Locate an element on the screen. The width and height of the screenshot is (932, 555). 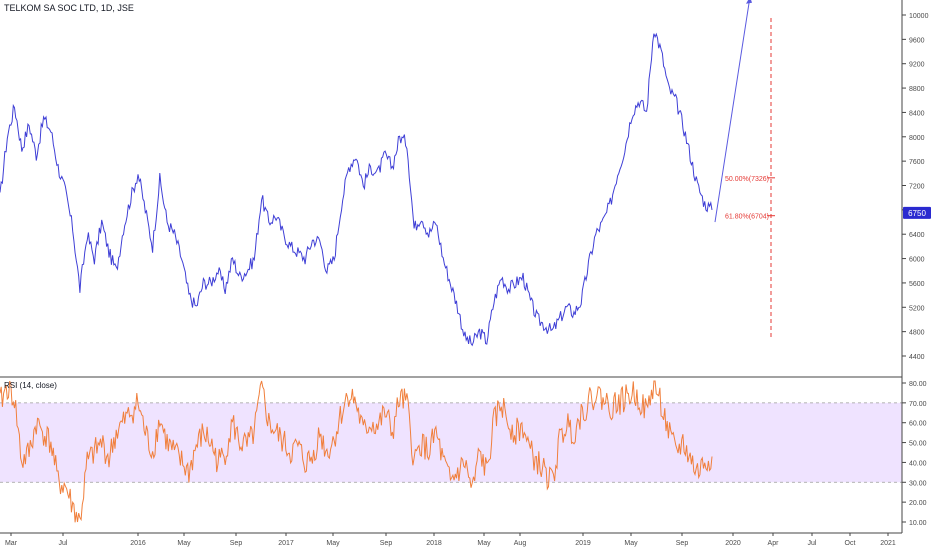
fib-retracement-levels: 50.00%(7326) 61.80%(6704) is located at coordinates (750, 198).